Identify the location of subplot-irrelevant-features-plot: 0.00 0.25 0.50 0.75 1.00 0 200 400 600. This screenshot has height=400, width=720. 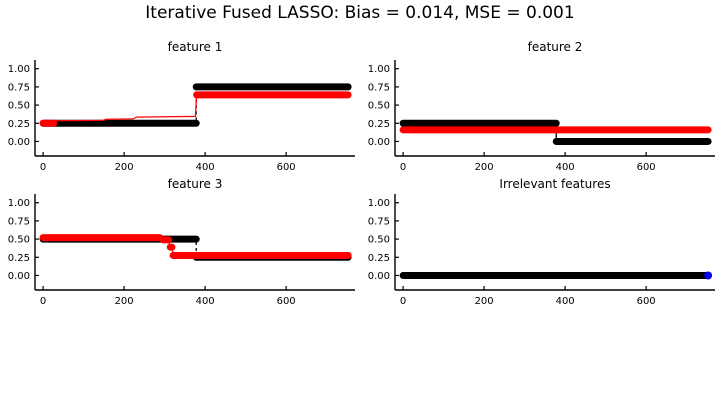
(541, 250).